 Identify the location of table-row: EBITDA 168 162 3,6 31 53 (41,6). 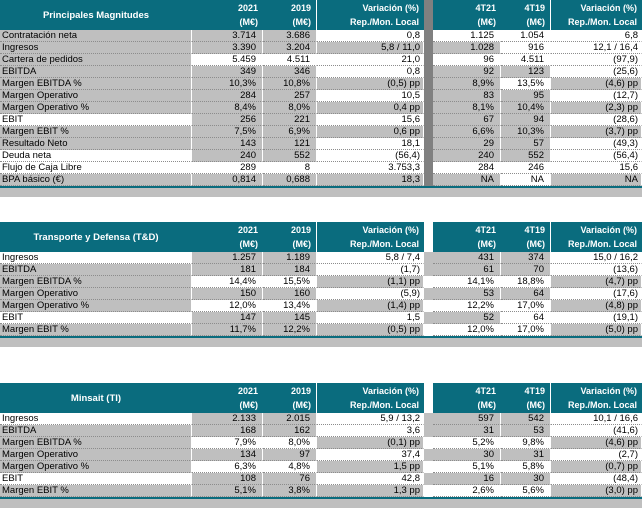
(321, 431).